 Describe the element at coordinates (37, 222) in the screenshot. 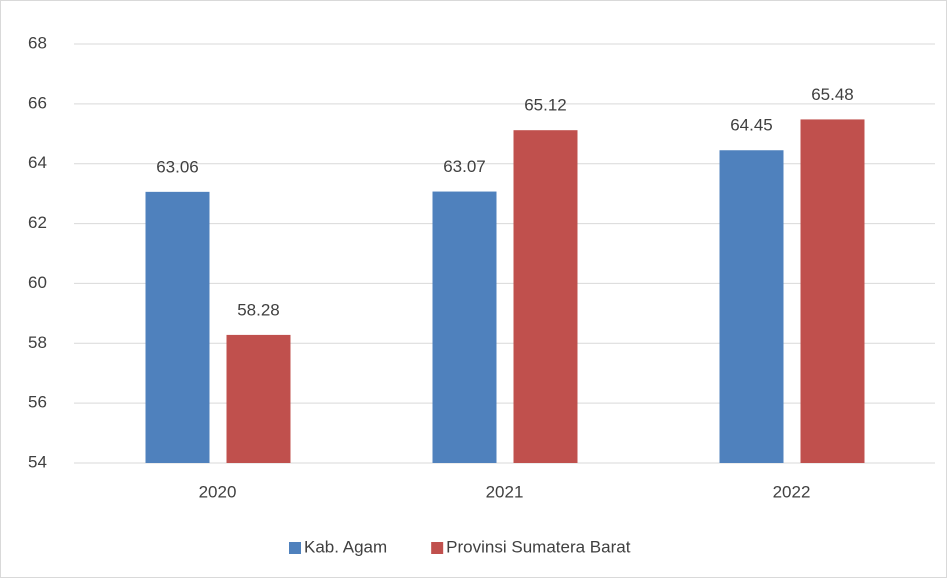

I see `y-tick-label: 62` at that location.